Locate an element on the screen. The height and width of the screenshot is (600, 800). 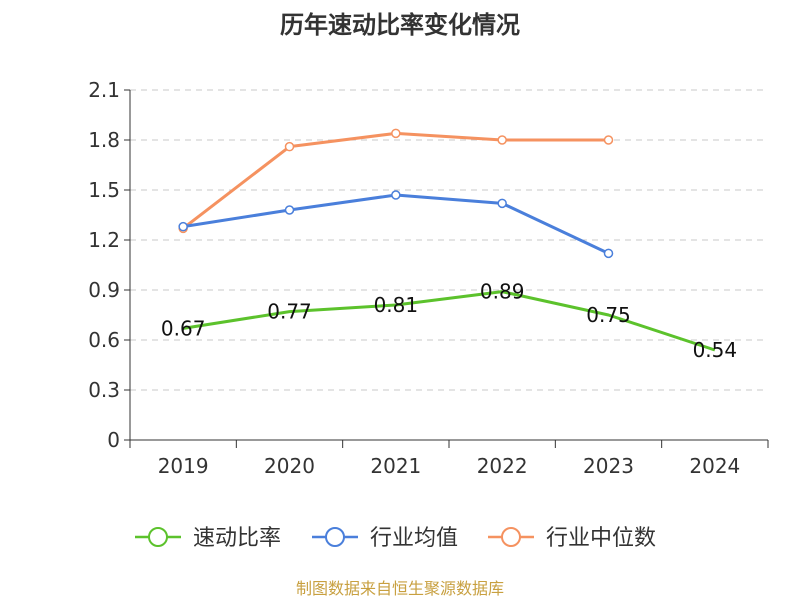
source-note: 制图数据来自恒生聚源数据库 is located at coordinates (400, 588).